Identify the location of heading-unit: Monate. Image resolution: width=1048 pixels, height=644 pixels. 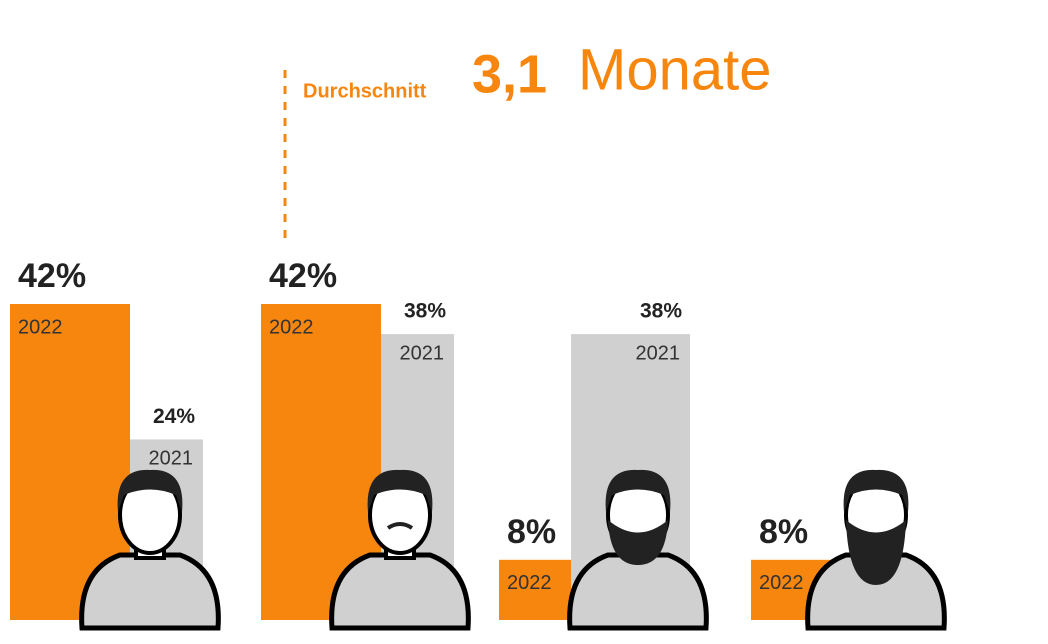
(674, 69).